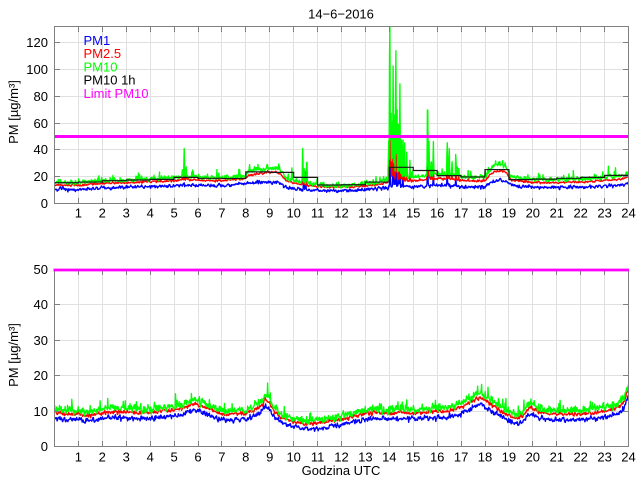 The height and width of the screenshot is (480, 640). Describe the element at coordinates (37, 42) in the screenshot. I see `svg-text: 120` at that location.